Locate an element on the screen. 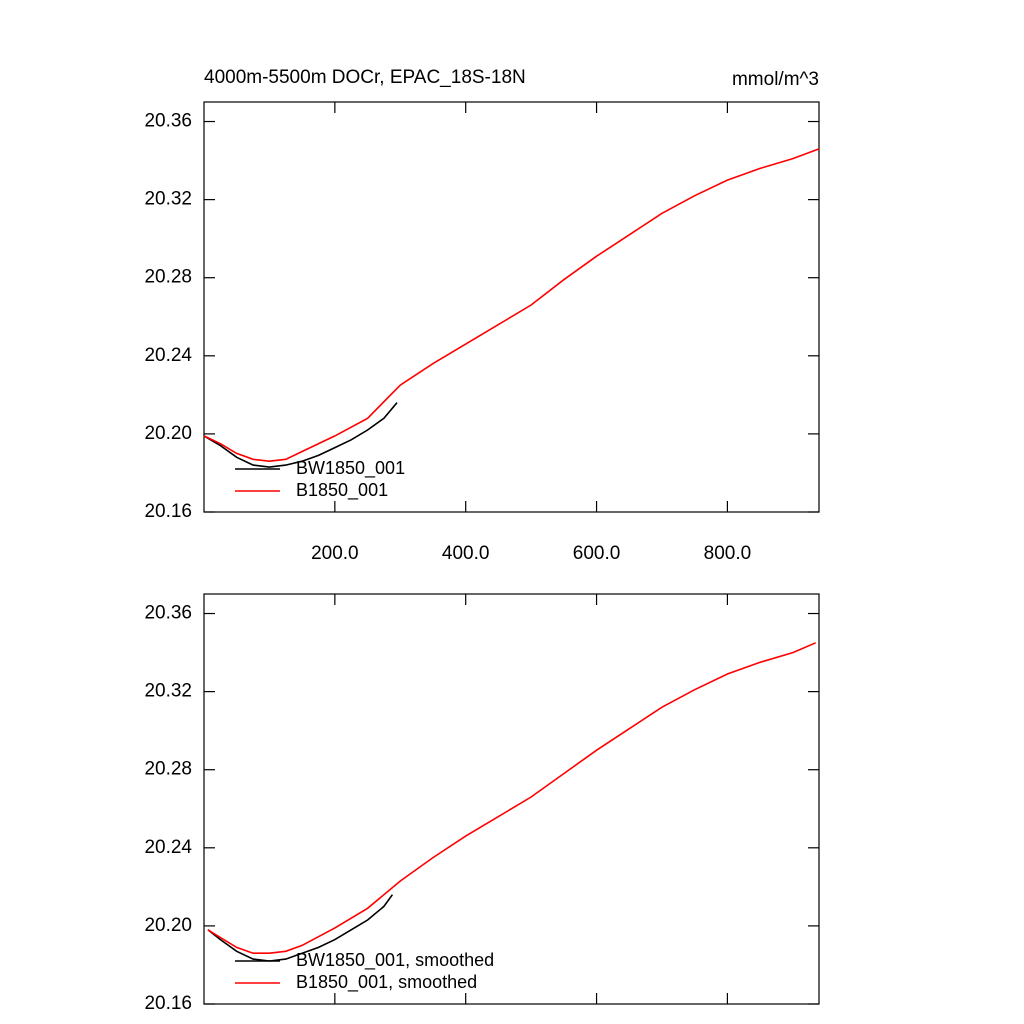 The height and width of the screenshot is (1024, 1024). units-label: mmol/m^3 is located at coordinates (775, 79).